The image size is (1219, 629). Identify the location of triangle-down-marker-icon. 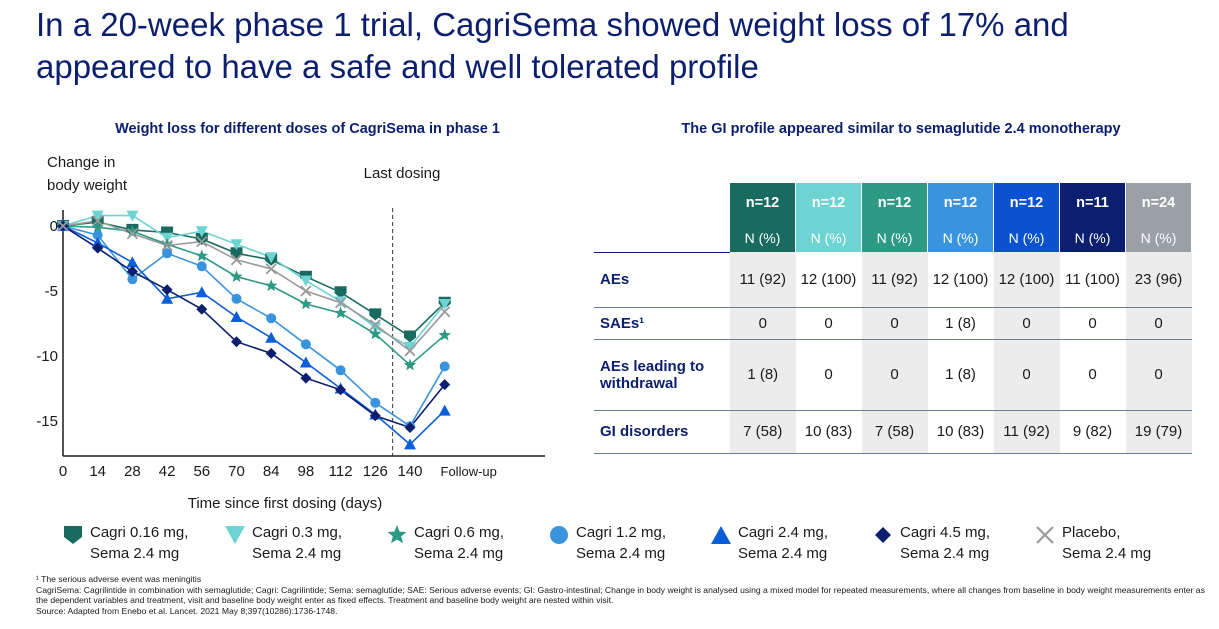
(235, 535).